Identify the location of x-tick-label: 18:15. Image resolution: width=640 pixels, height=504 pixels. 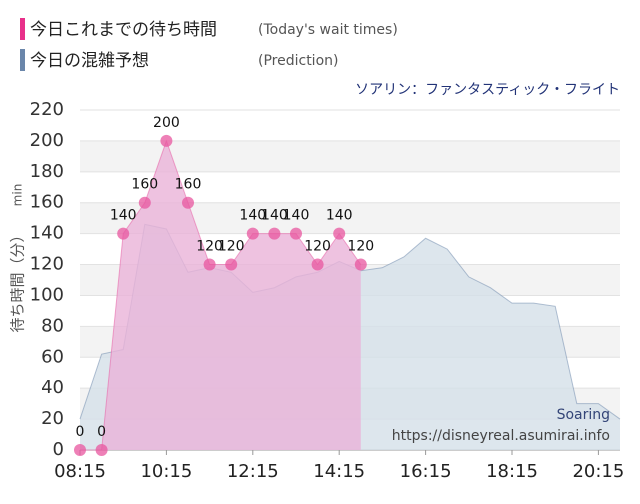
(512, 471).